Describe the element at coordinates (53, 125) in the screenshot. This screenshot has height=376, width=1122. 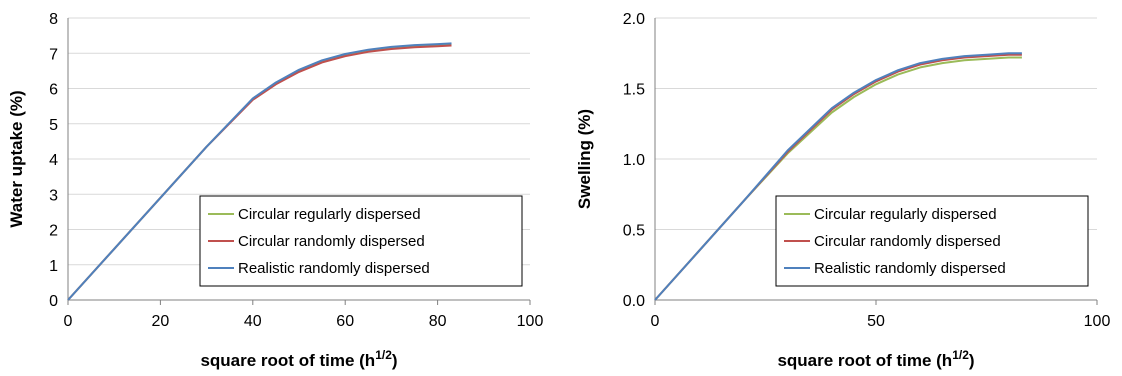
I see `y-tick-label: 5` at that location.